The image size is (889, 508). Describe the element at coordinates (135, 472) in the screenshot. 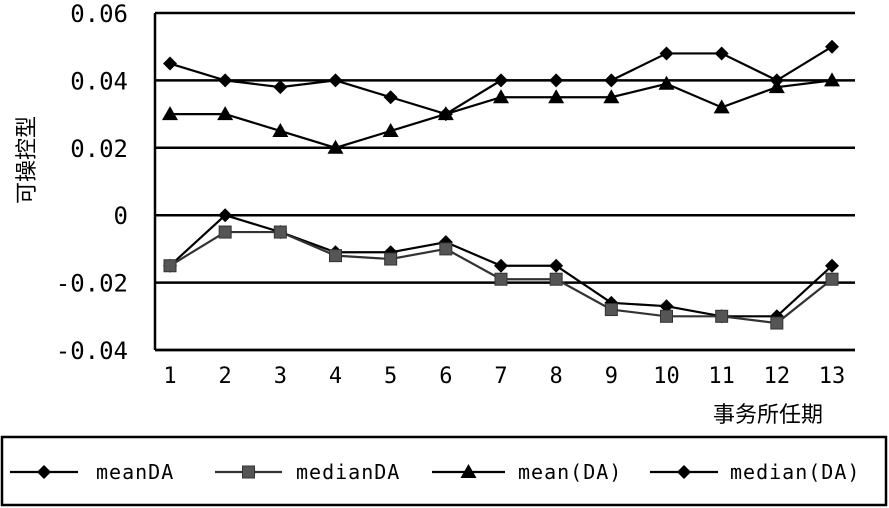

I see `legend-label: meanDA` at that location.